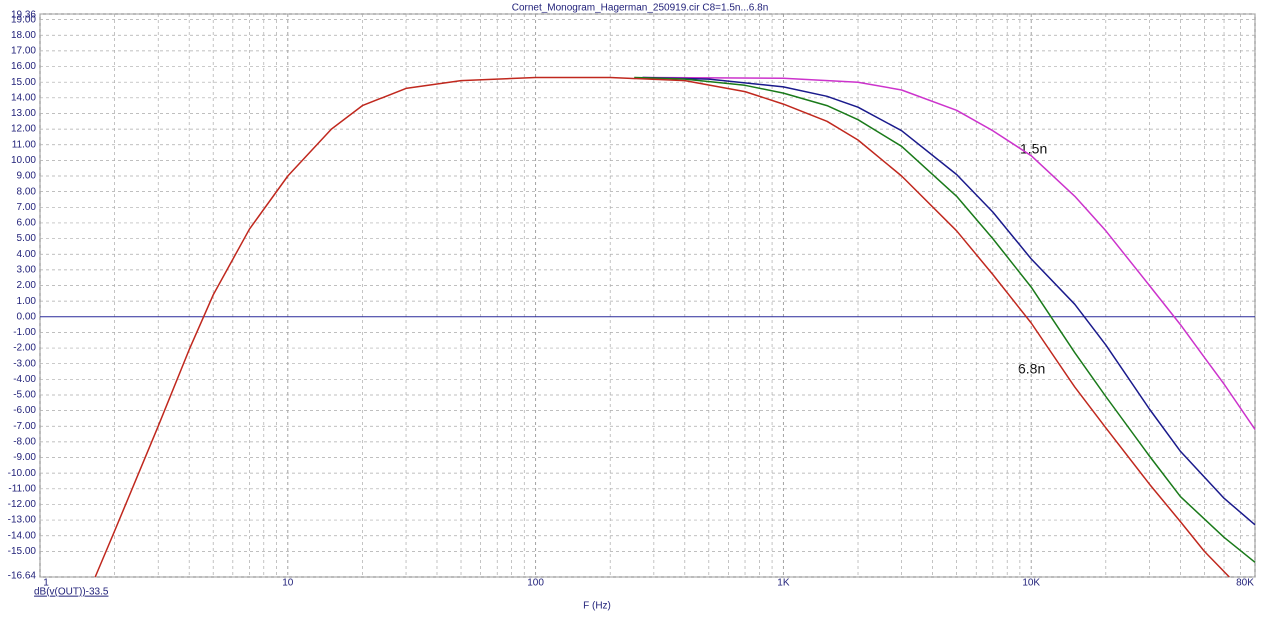 The height and width of the screenshot is (625, 1280). What do you see at coordinates (23, 51) in the screenshot?
I see `y-tick-label: 17.00` at bounding box center [23, 51].